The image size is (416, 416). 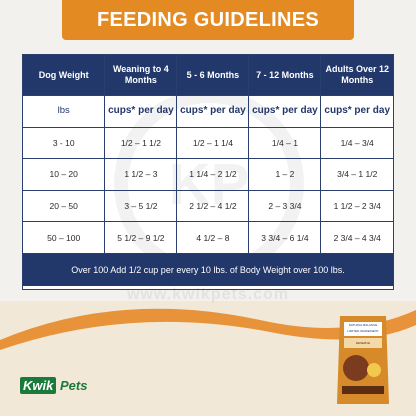 I want to click on table-cell: 1 1/2 – 3, so click(x=140, y=174).